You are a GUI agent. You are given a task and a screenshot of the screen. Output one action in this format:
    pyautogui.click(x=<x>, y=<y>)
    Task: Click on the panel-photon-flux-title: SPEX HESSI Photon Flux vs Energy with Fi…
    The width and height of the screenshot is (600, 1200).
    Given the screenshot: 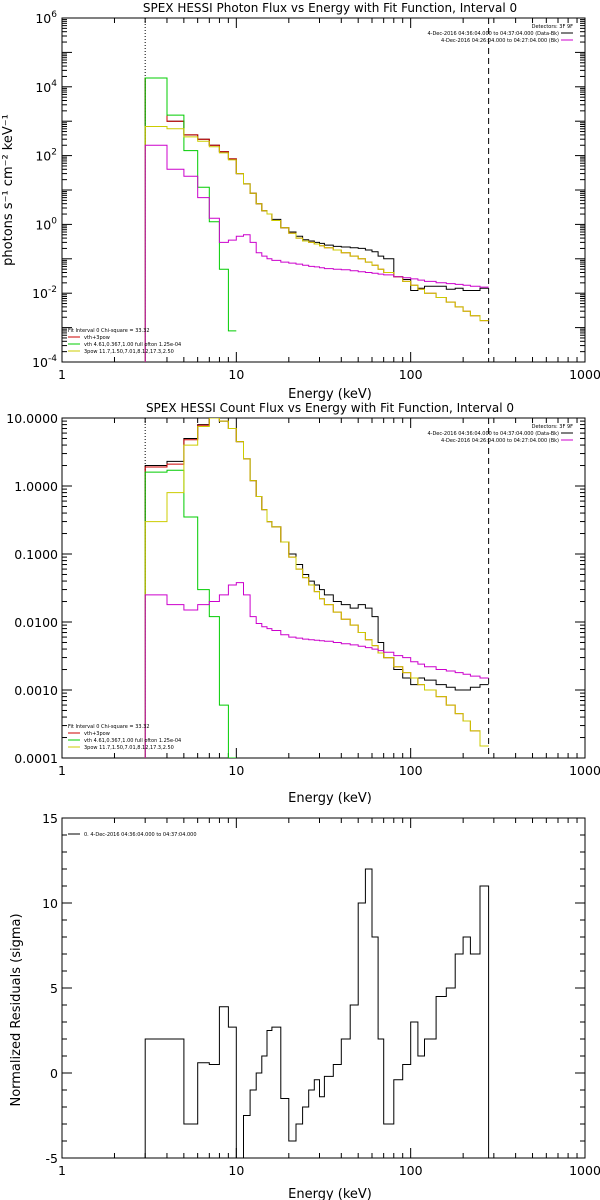 What is the action you would take?
    pyautogui.click(x=330, y=8)
    